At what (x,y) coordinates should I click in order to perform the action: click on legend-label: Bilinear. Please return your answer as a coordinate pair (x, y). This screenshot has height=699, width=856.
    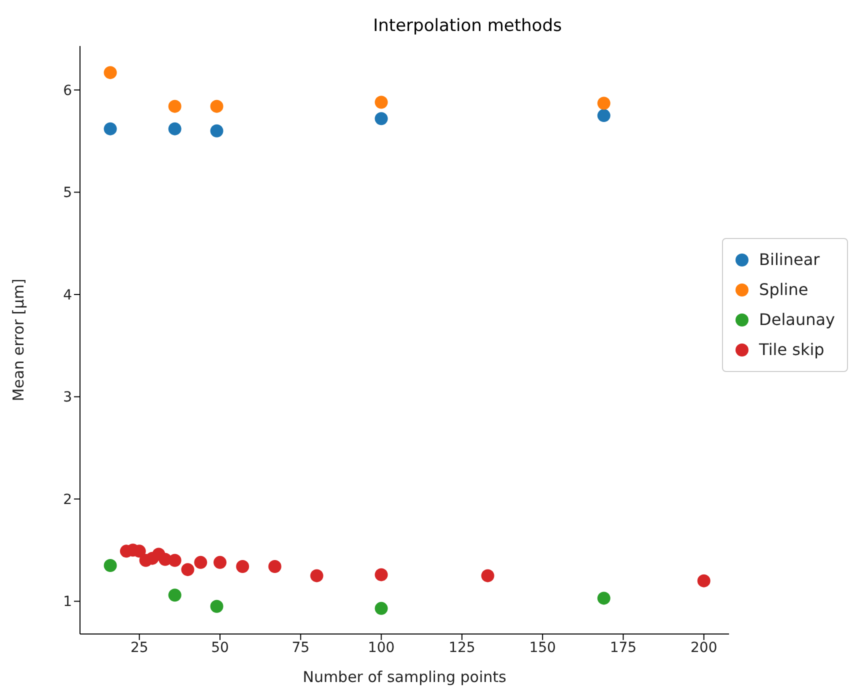
    Looking at the image, I should click on (789, 260).